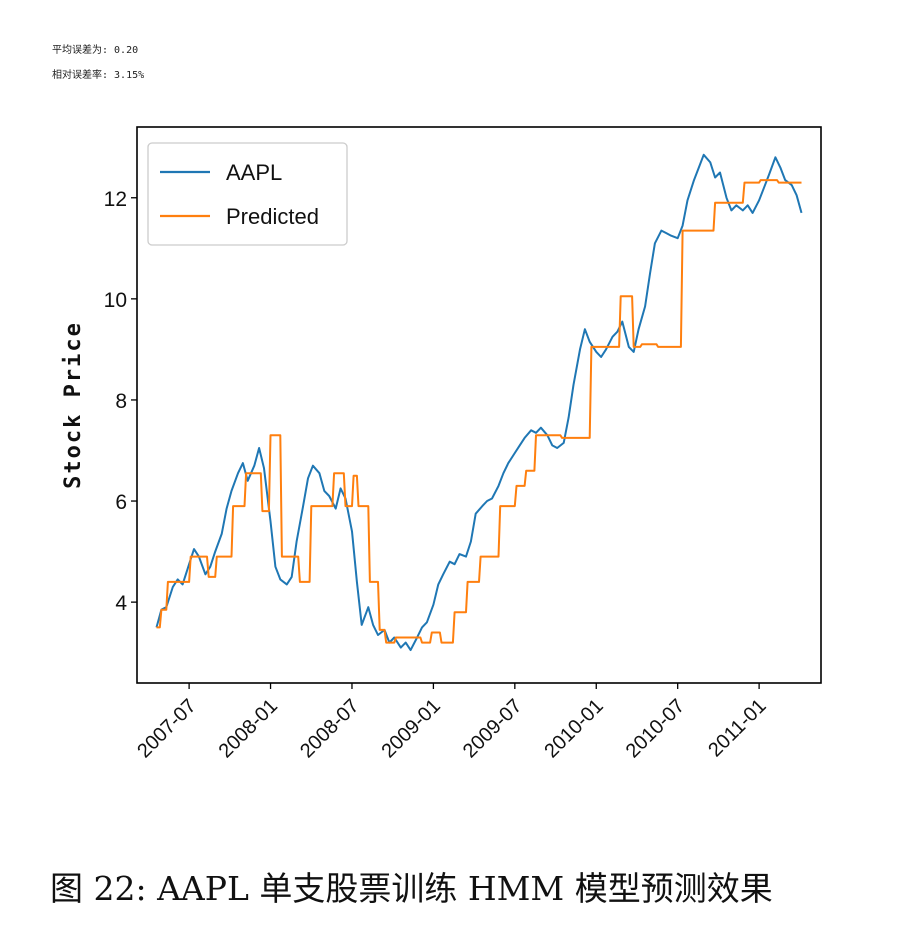  What do you see at coordinates (247, 194) in the screenshot?
I see `legend-box` at bounding box center [247, 194].